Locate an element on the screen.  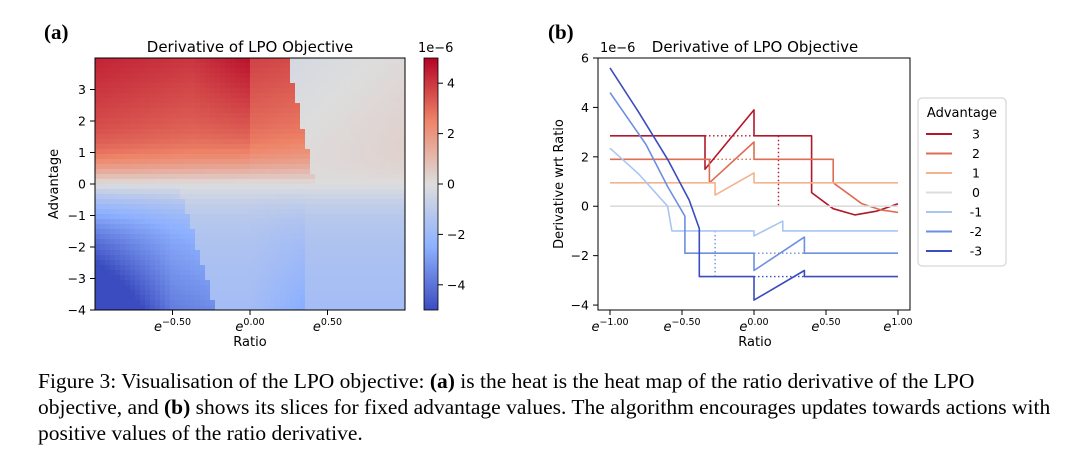
a-y-tick-label: 1 is located at coordinates (82, 152).